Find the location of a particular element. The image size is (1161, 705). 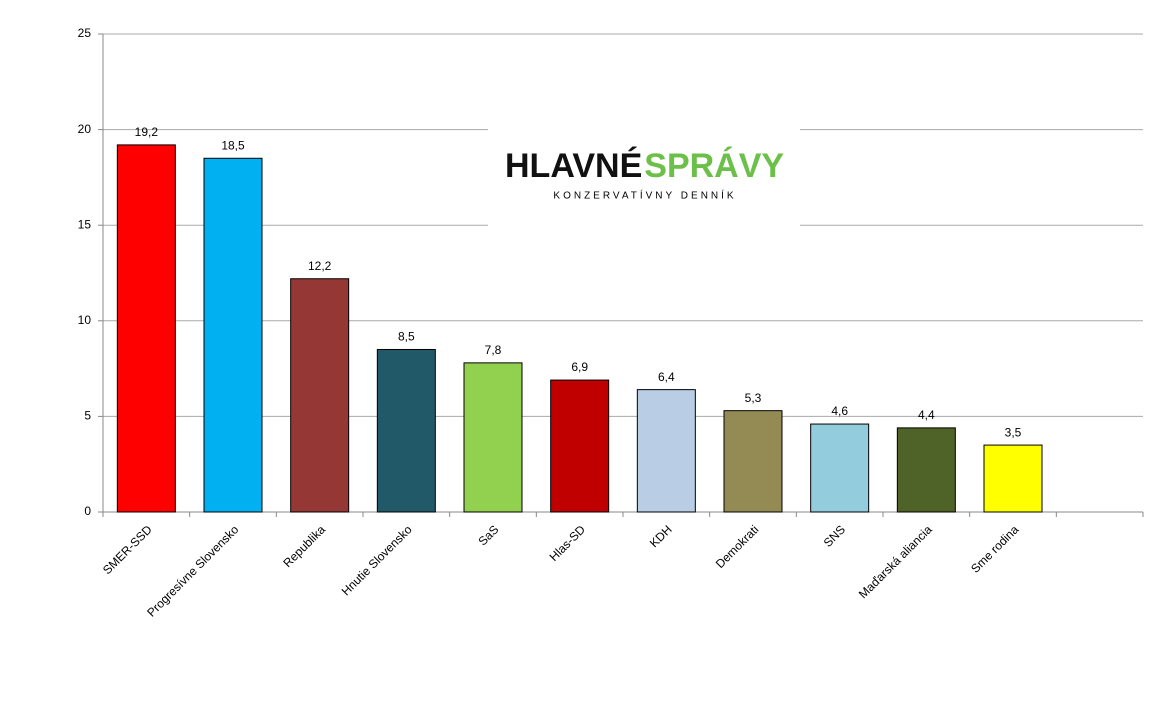

value-label: 5,3 is located at coordinates (753, 398).